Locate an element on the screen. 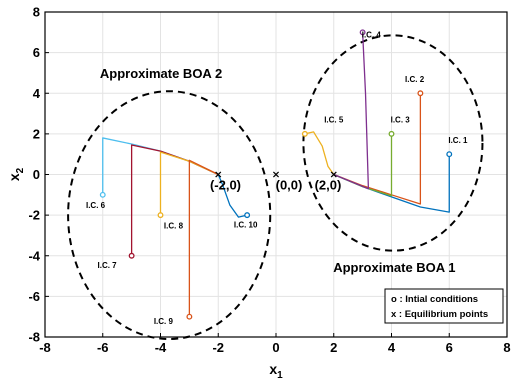  equilibrium-label-0-0: (0,0) is located at coordinates (289, 185).